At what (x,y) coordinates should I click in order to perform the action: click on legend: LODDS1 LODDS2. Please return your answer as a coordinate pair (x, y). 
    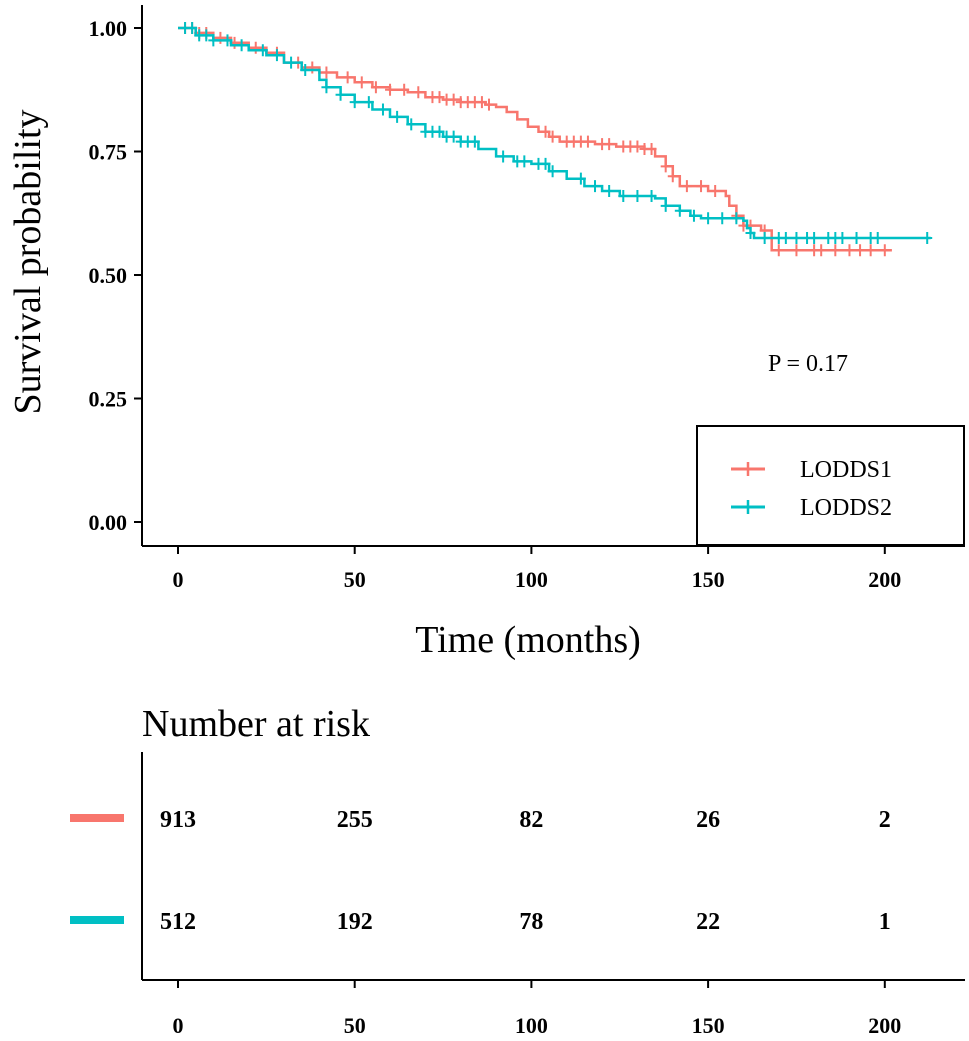
    Looking at the image, I should click on (830, 485).